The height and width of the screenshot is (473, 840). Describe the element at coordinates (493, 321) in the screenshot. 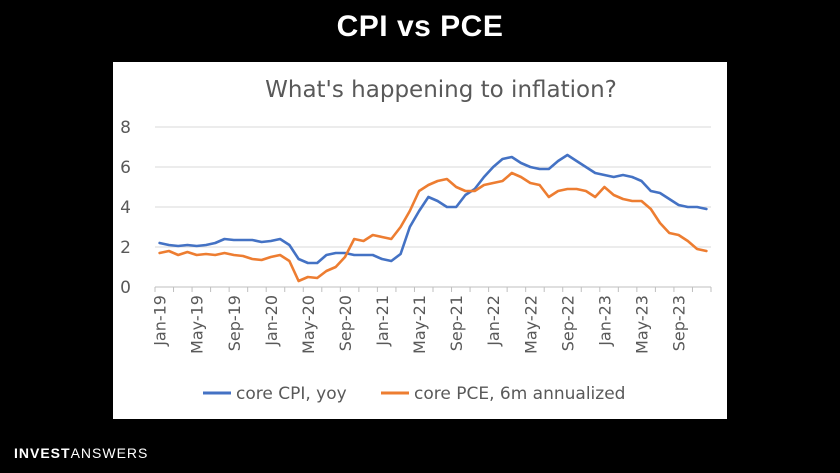

I see `x-tick-label: Jan-22` at that location.